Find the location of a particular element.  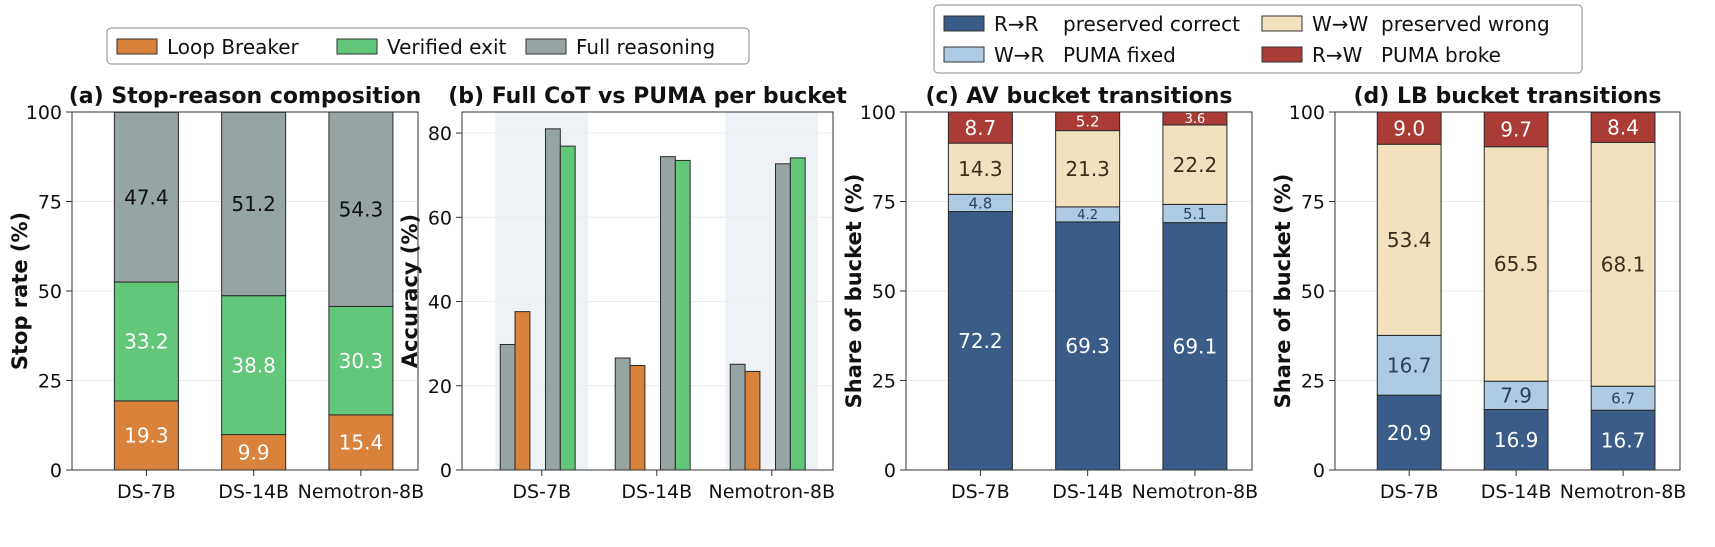

data-label-w-r-puma-fixed-nemotron-8b: 5.1 is located at coordinates (1195, 214).